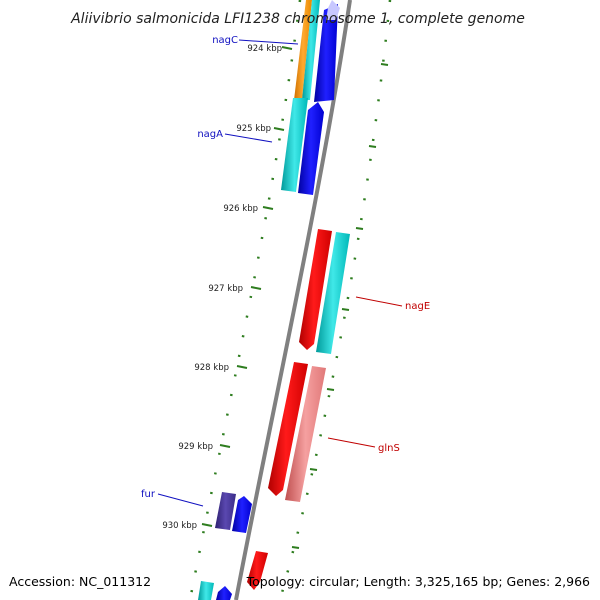 This screenshot has width=600, height=600. I want to click on gene-pink-glnS, so click(305, 434).